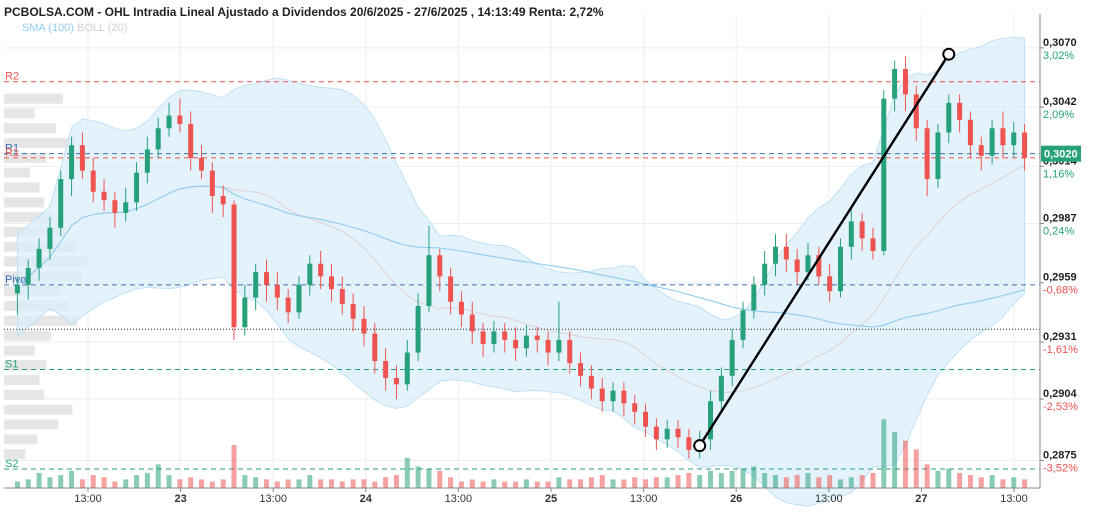  I want to click on level-label: S2, so click(11, 464).